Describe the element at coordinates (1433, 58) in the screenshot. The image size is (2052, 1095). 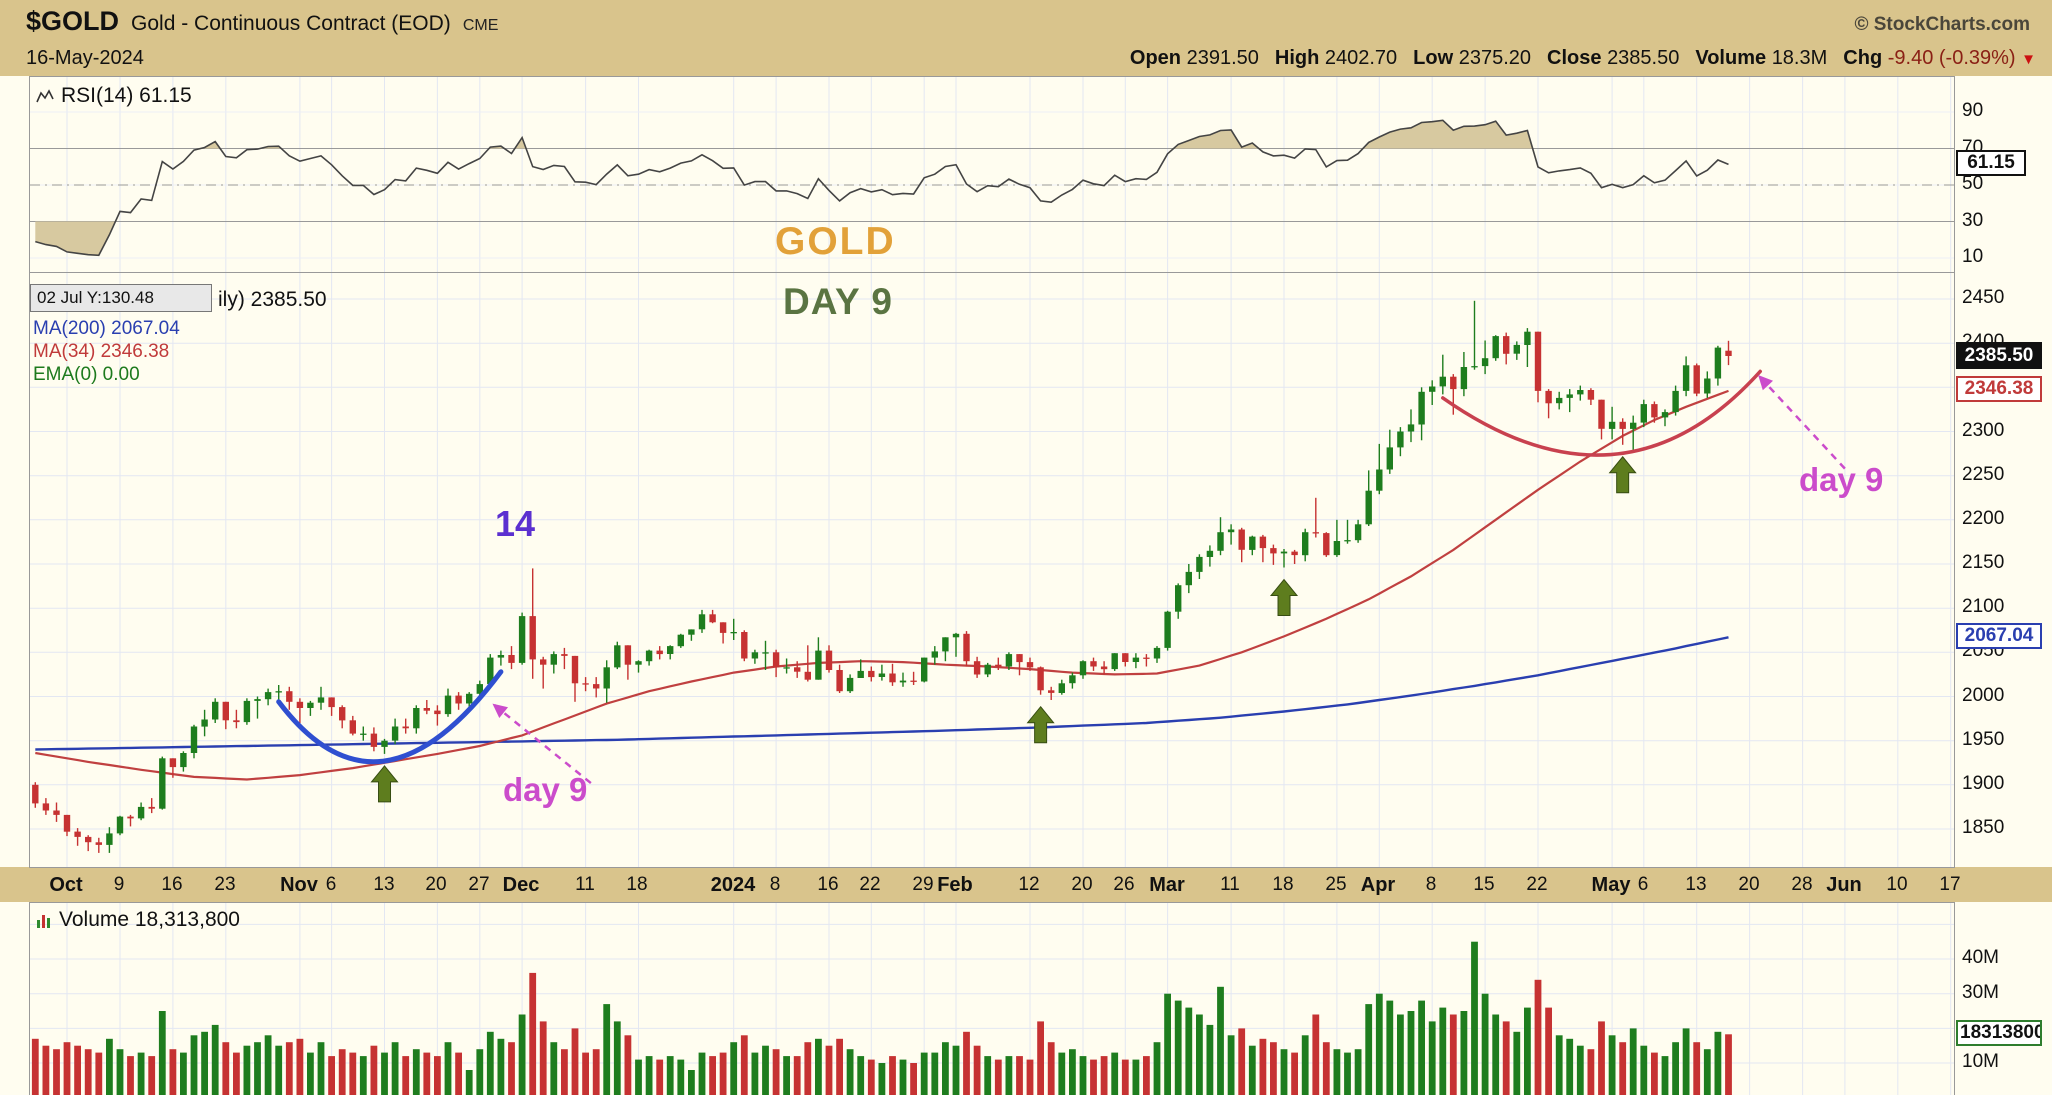
I see `low-label: Low` at that location.